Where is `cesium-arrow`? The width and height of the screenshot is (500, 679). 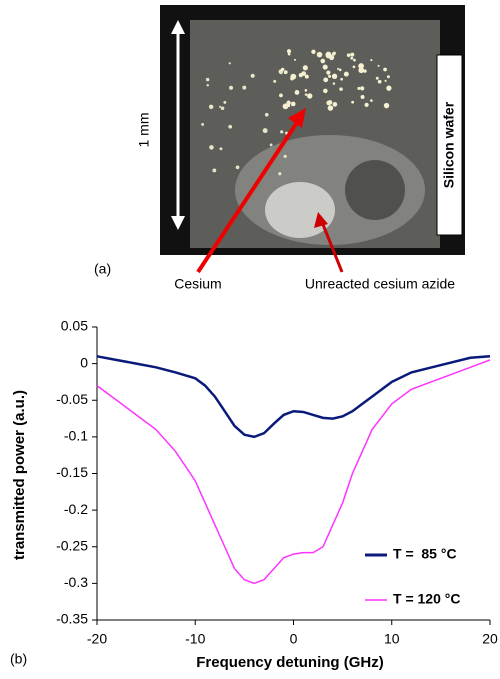
cesium-arrow is located at coordinates (249, 195).